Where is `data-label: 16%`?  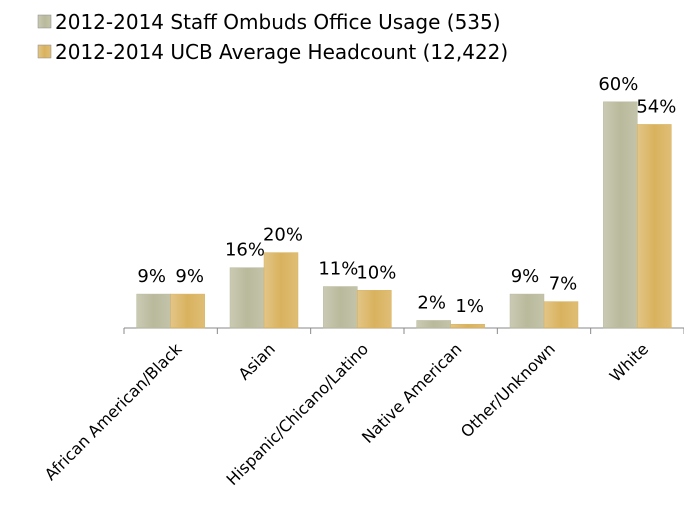 data-label: 16% is located at coordinates (245, 250).